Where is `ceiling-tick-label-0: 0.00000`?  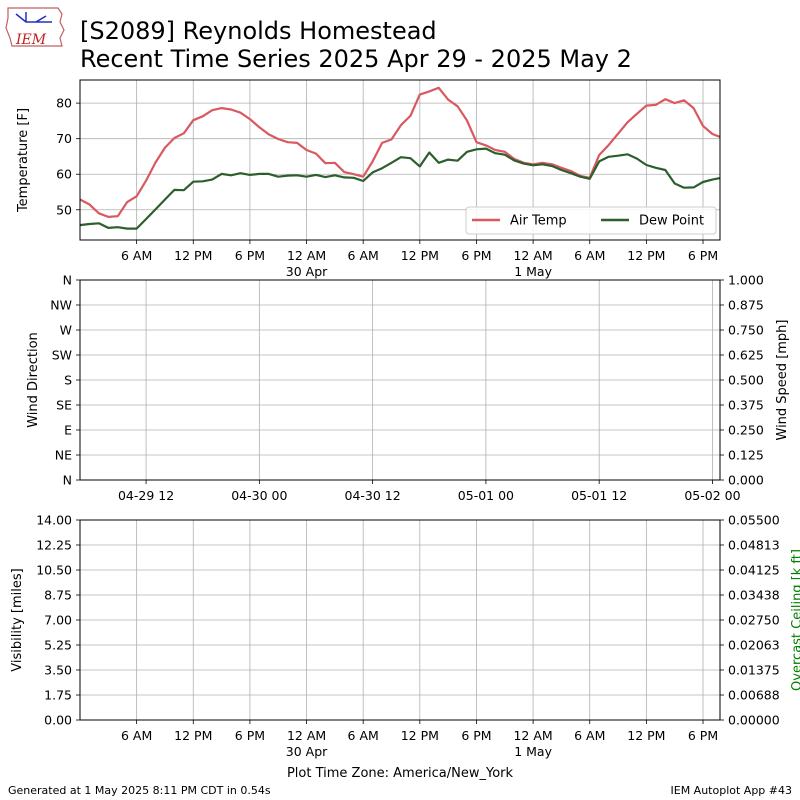
ceiling-tick-label-0: 0.00000 is located at coordinates (754, 720).